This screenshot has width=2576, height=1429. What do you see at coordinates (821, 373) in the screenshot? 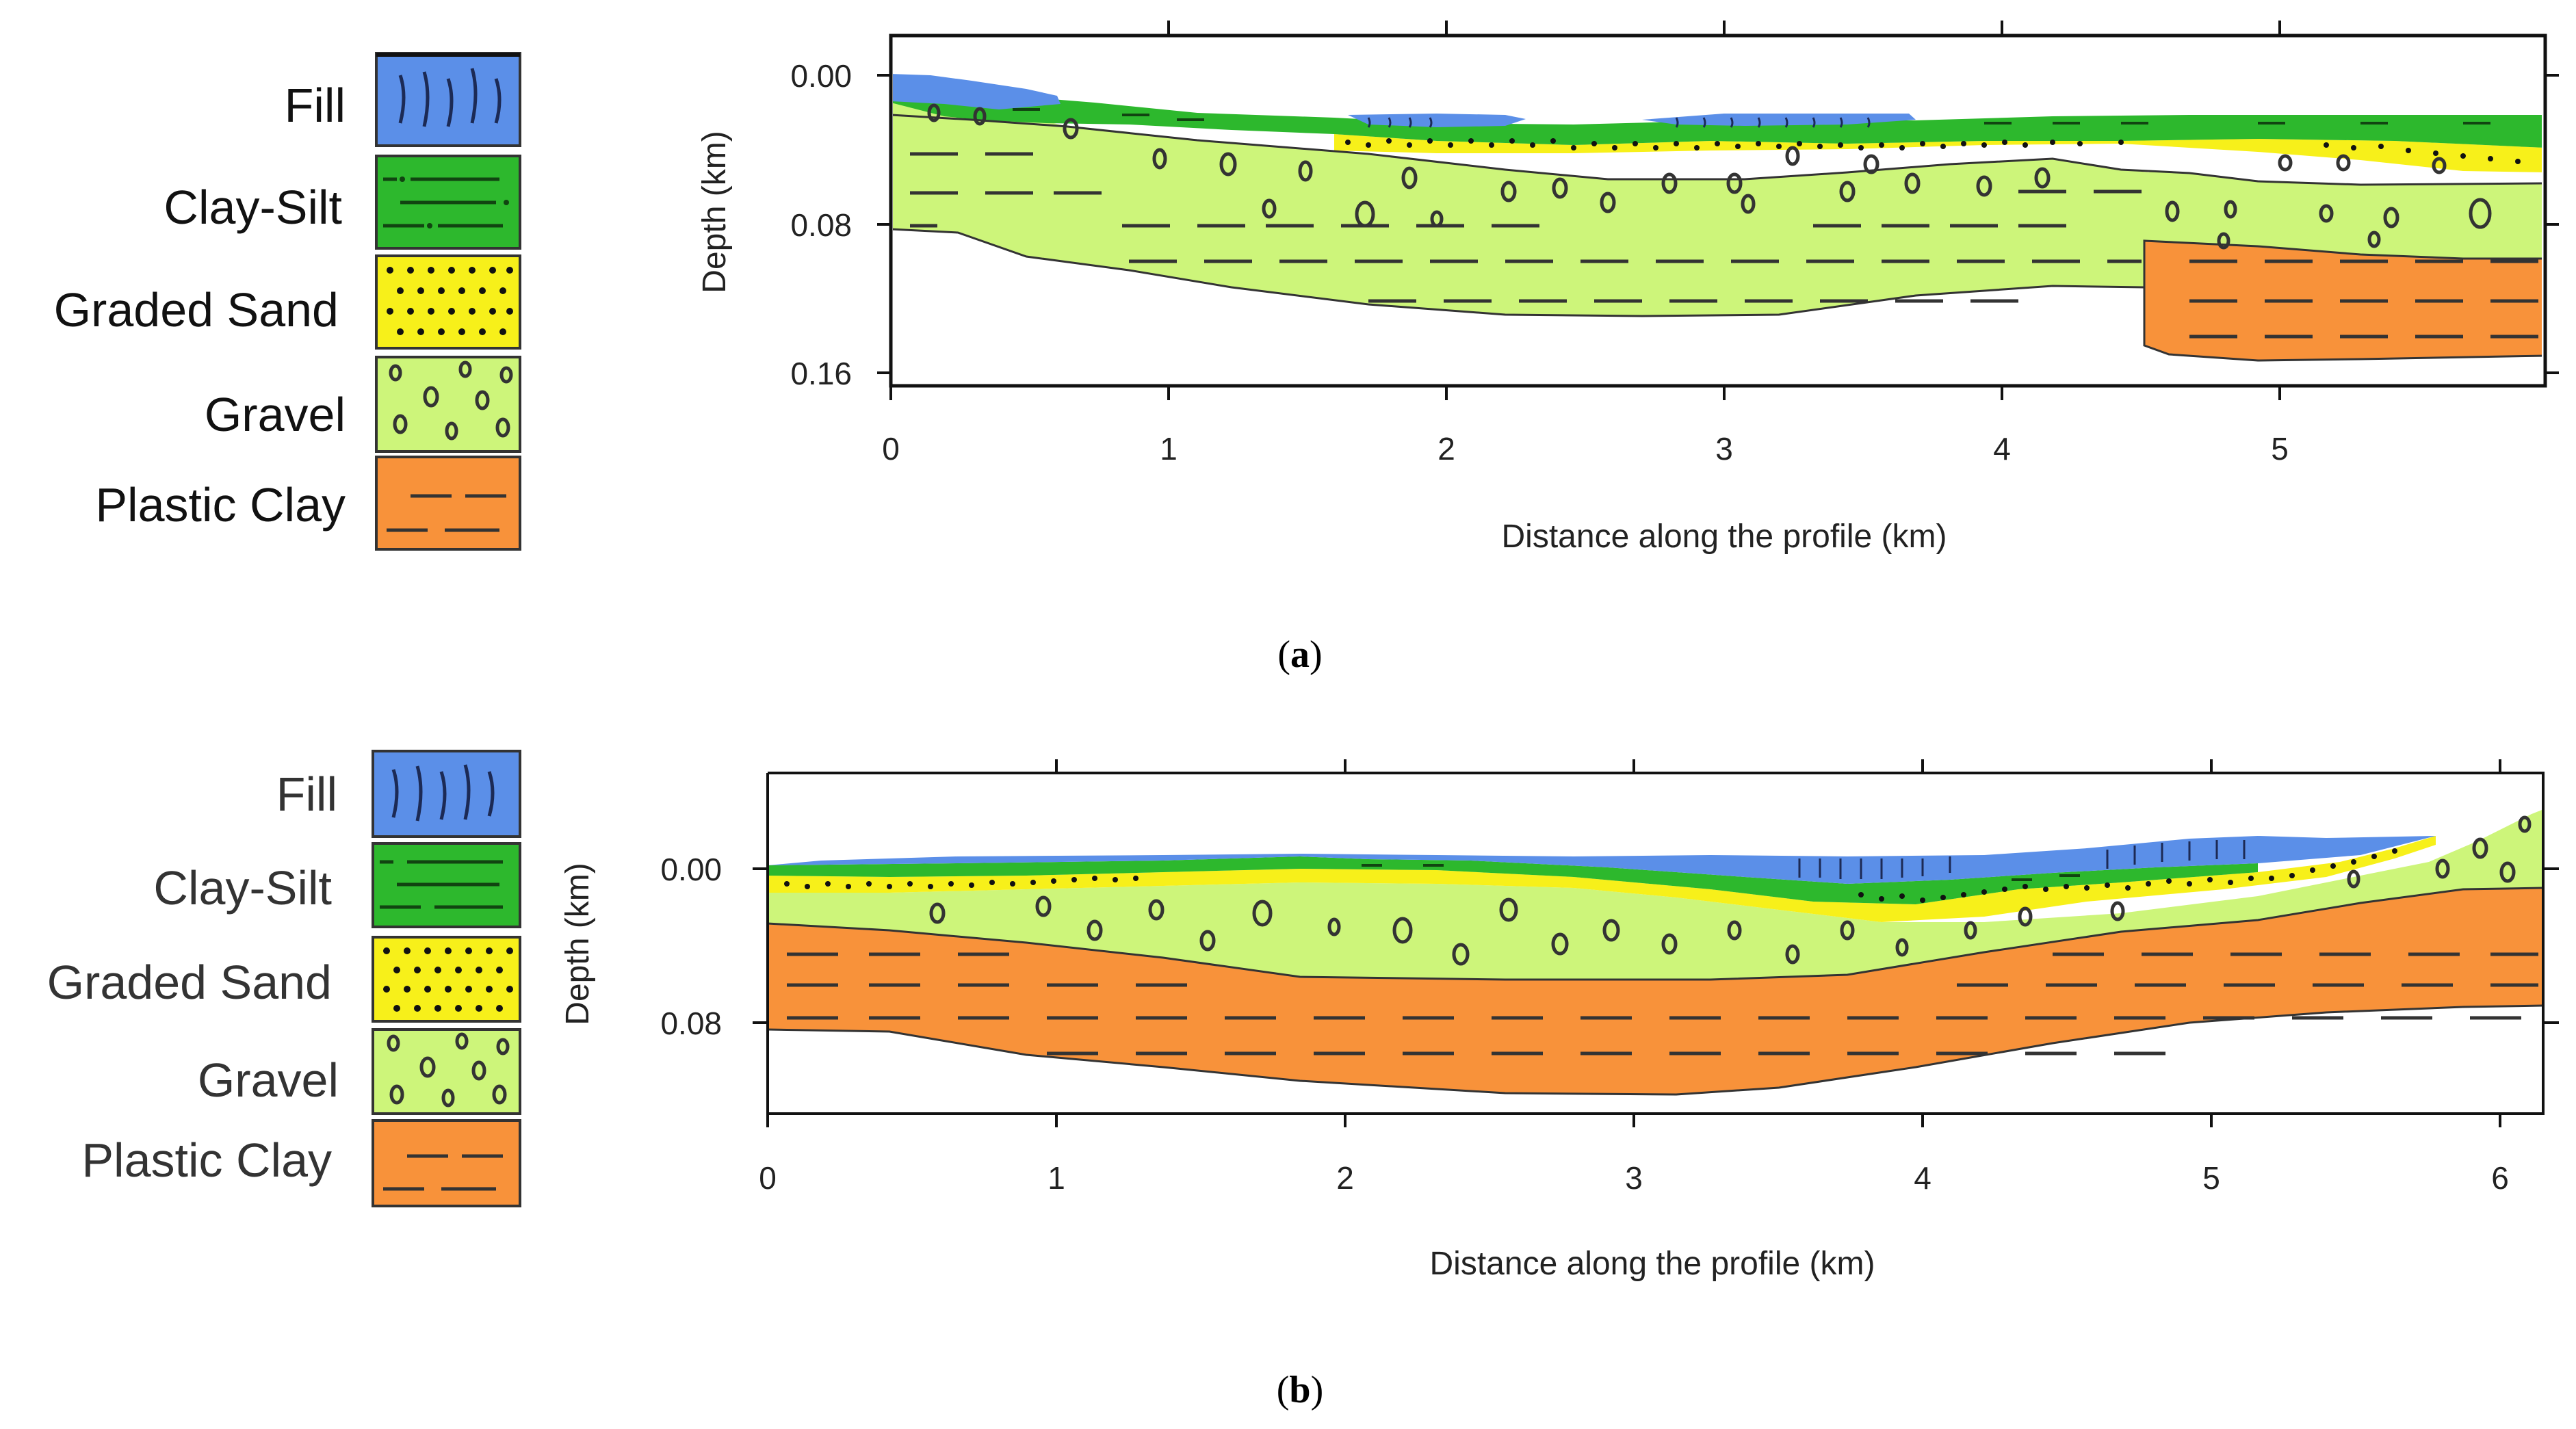
I see `panel-a-y-tick: 0.16` at bounding box center [821, 373].